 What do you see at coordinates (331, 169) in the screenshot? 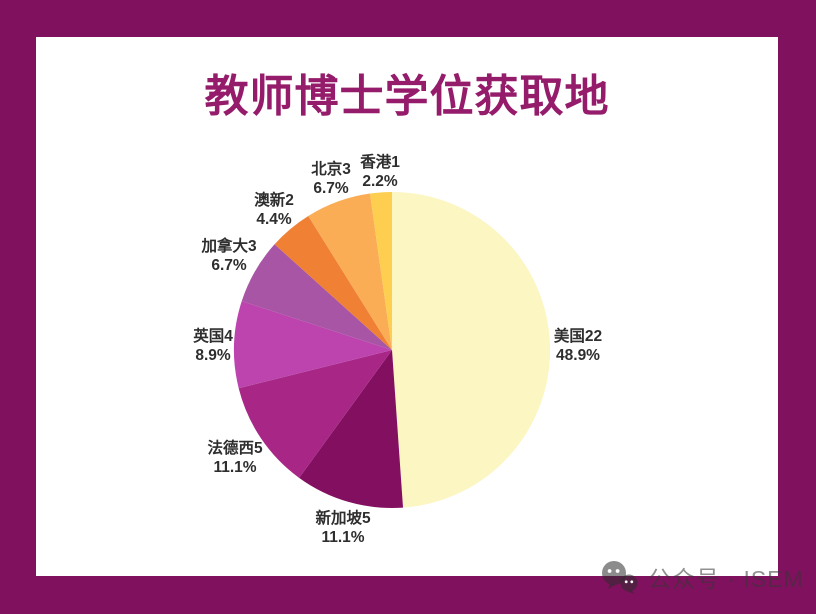
I see `slice-label-name: 北京3` at bounding box center [331, 169].